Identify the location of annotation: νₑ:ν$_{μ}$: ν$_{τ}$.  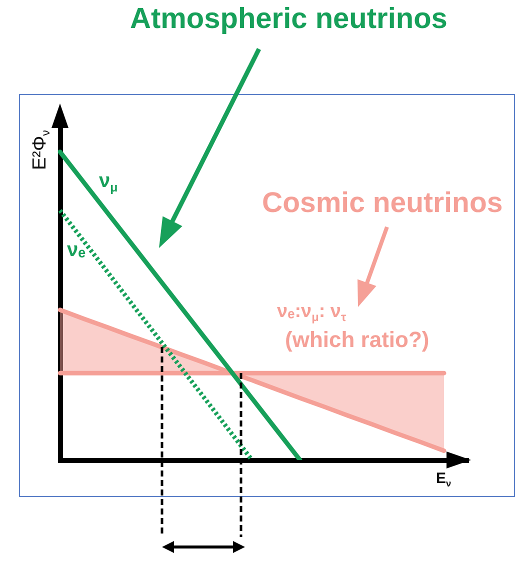
(311, 312).